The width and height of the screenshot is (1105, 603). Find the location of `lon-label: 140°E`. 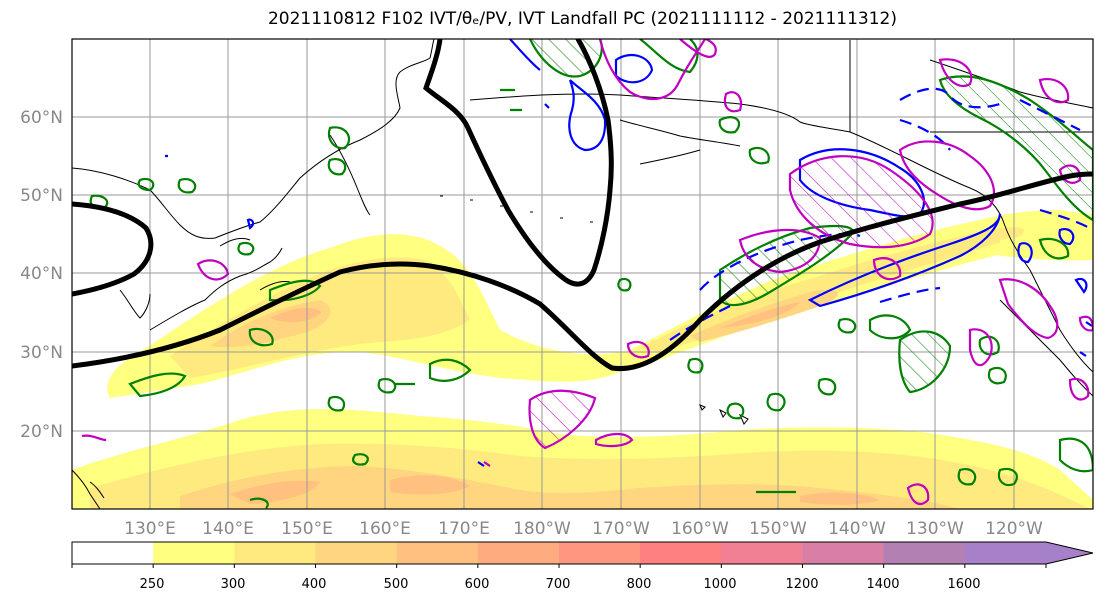

lon-label: 140°E is located at coordinates (228, 529).